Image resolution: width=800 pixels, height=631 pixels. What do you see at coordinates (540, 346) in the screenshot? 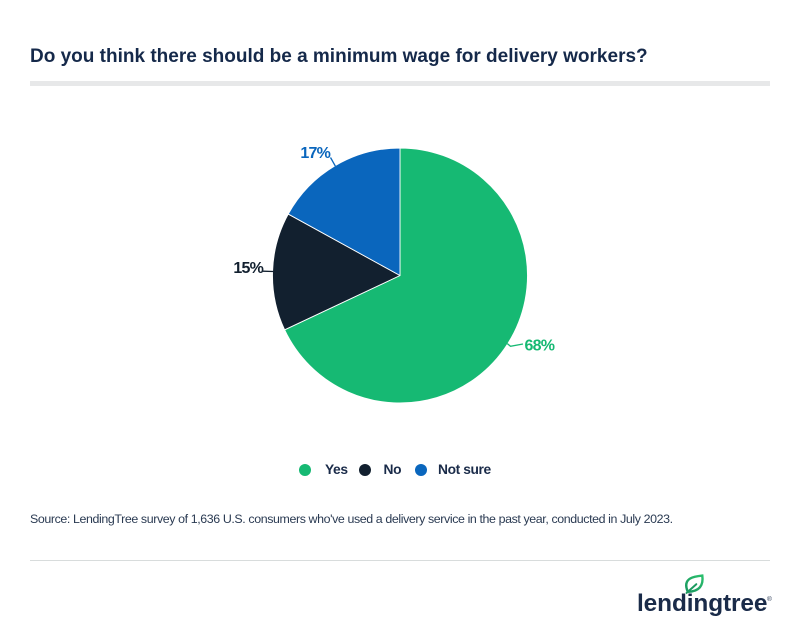
I see `svg-text: 68%` at bounding box center [540, 346].